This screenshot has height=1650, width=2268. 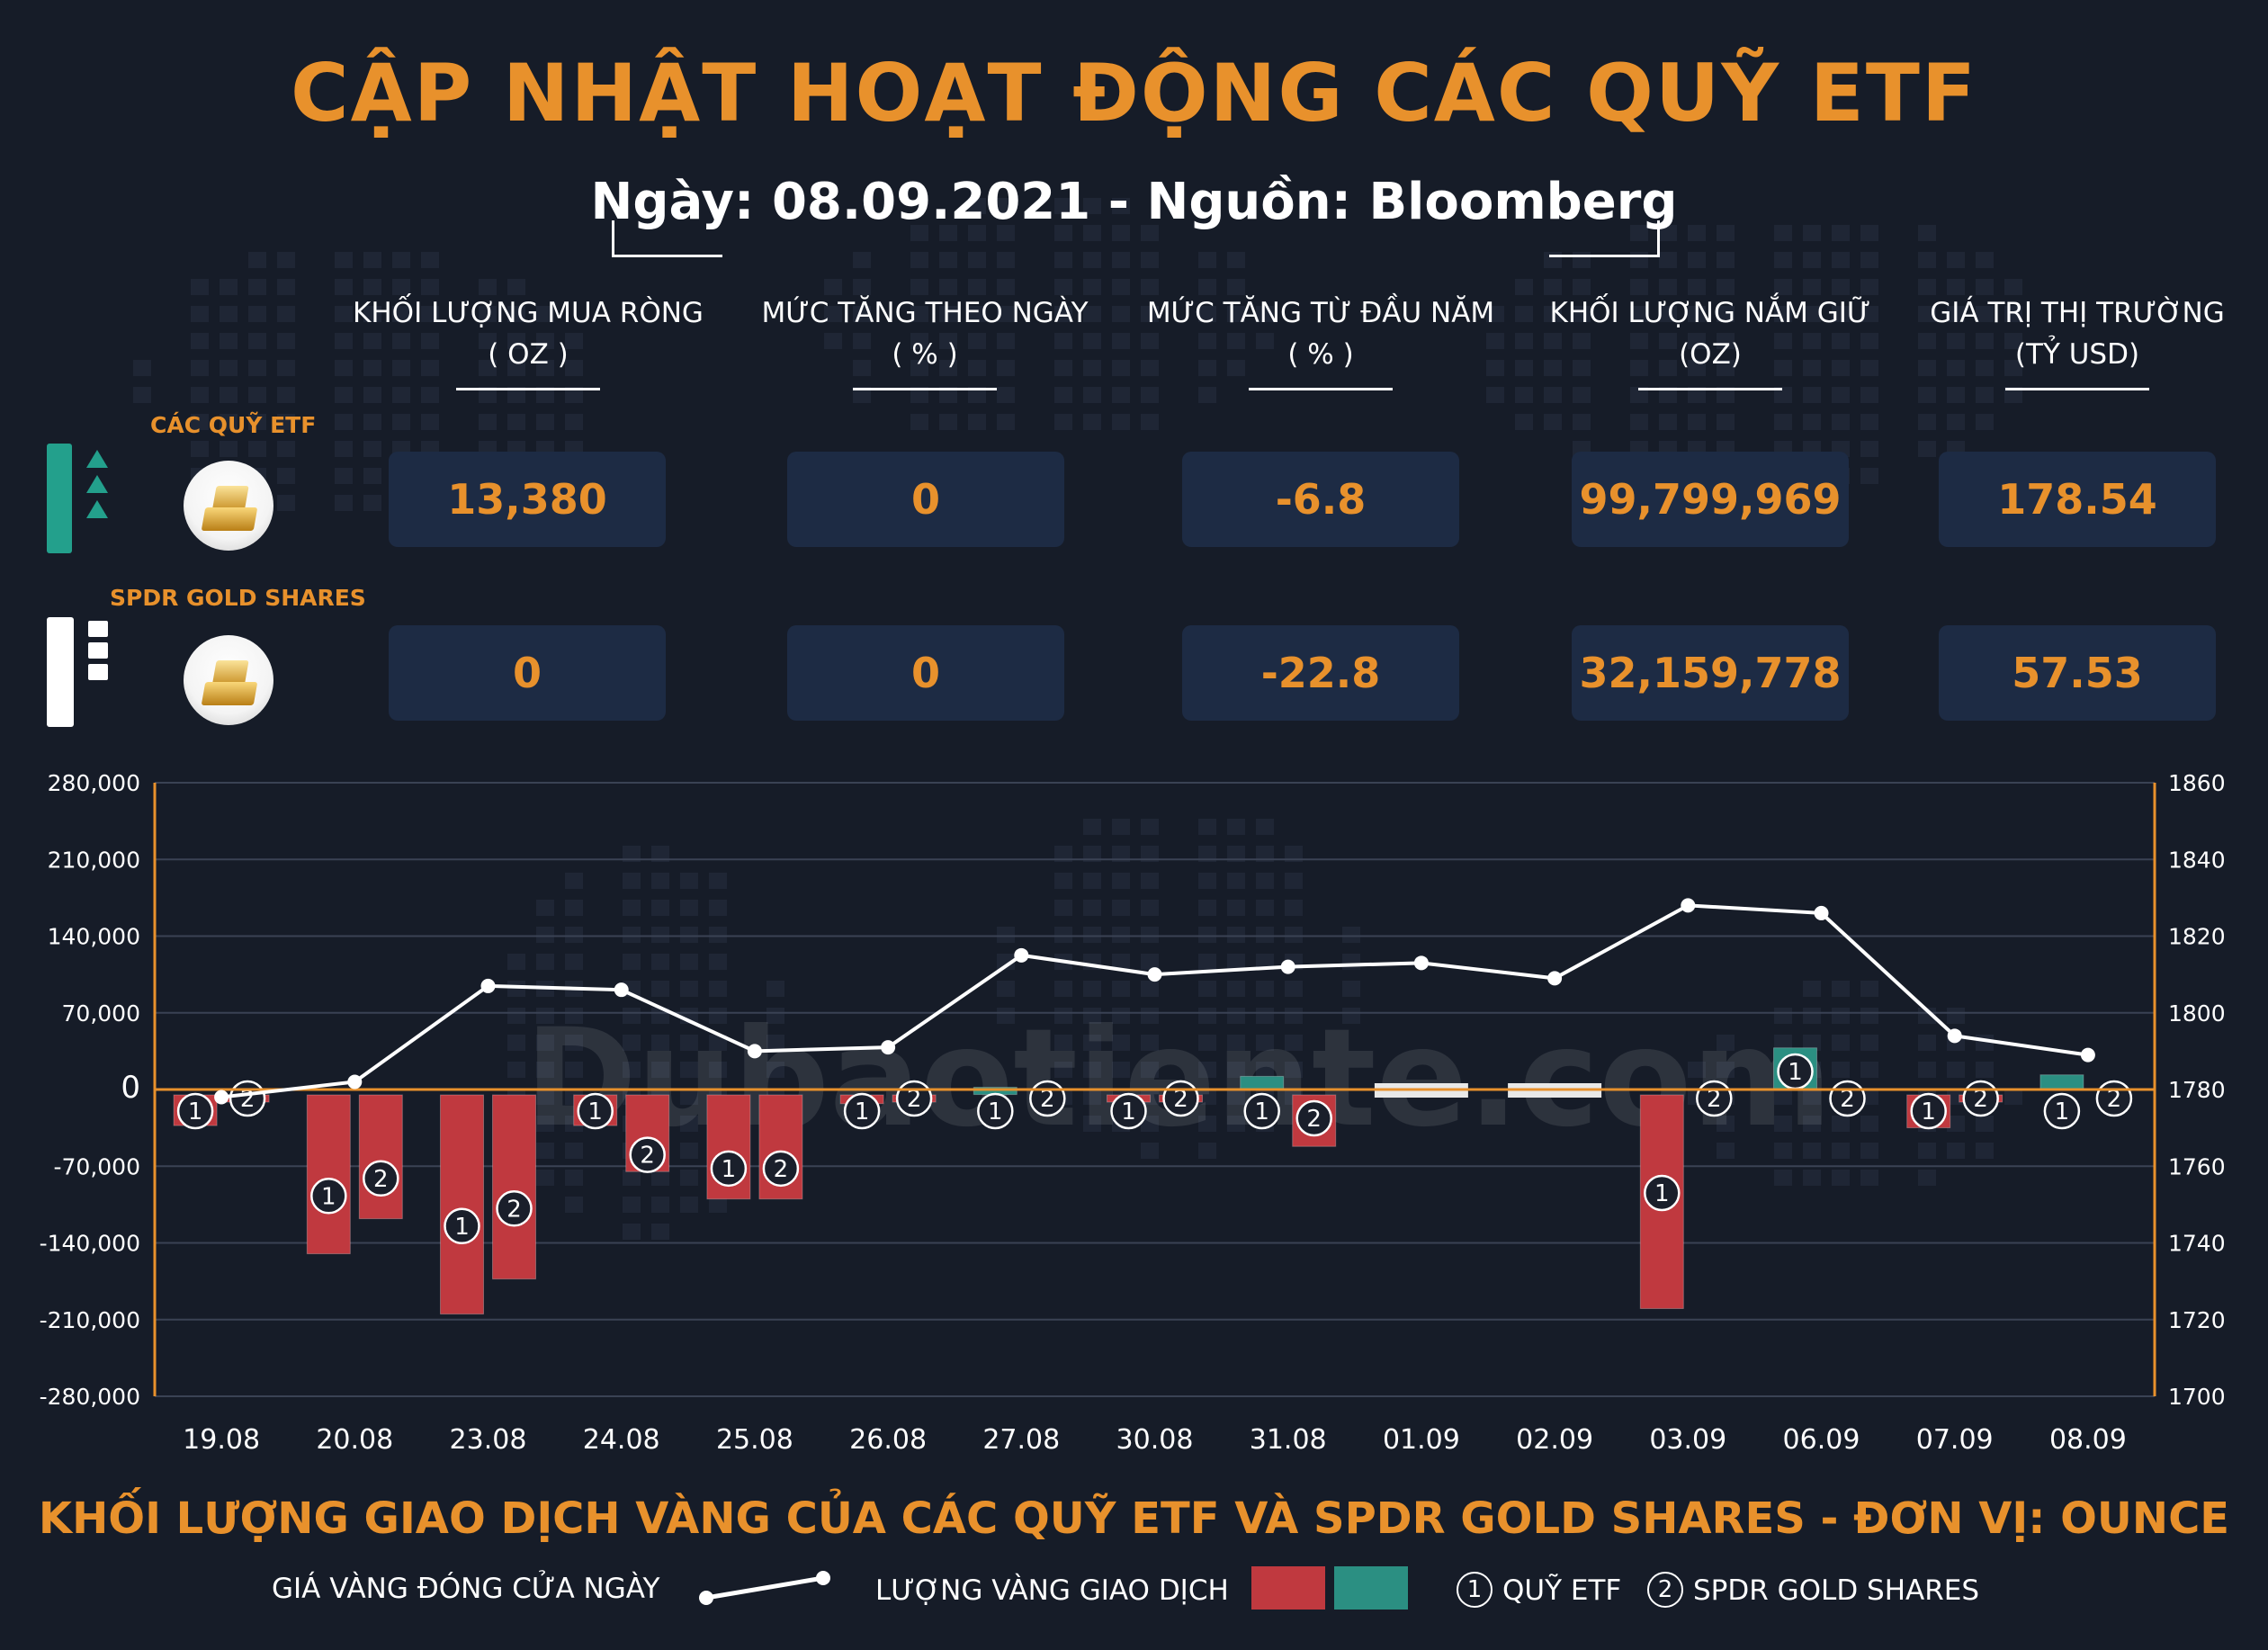 I want to click on column-header-daily-change: MỨC TĂNG THEO NGÀY ( % ), so click(x=924, y=341).